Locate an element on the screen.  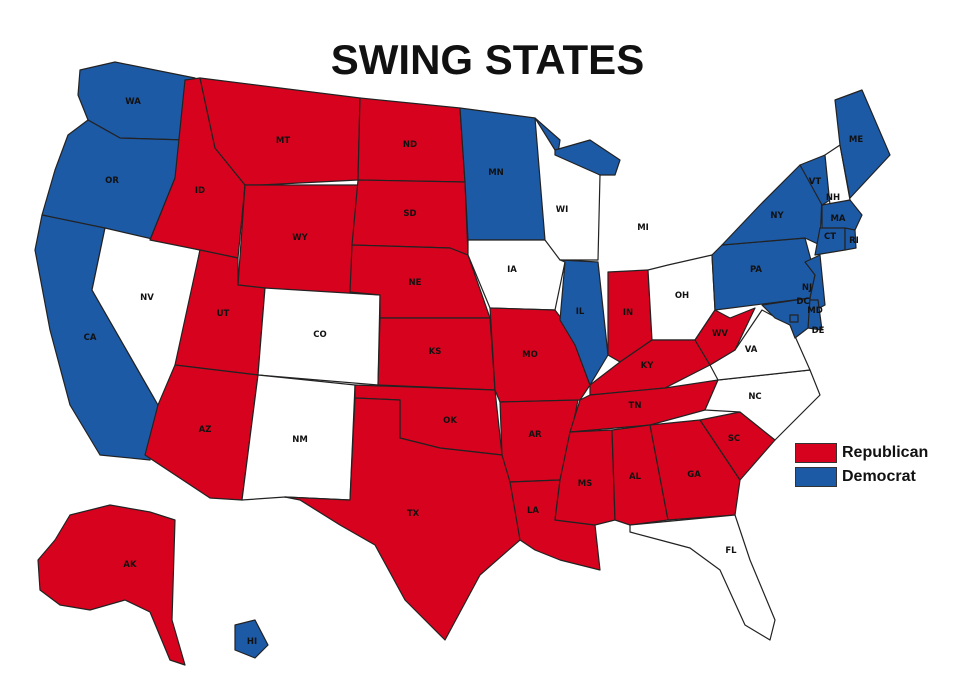
state-label-vt: VT is located at coordinates (815, 182).